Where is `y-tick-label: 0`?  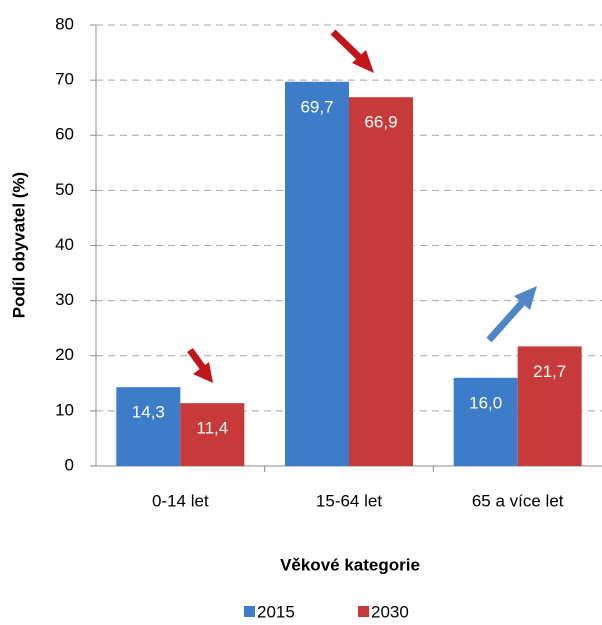 y-tick-label: 0 is located at coordinates (69, 464).